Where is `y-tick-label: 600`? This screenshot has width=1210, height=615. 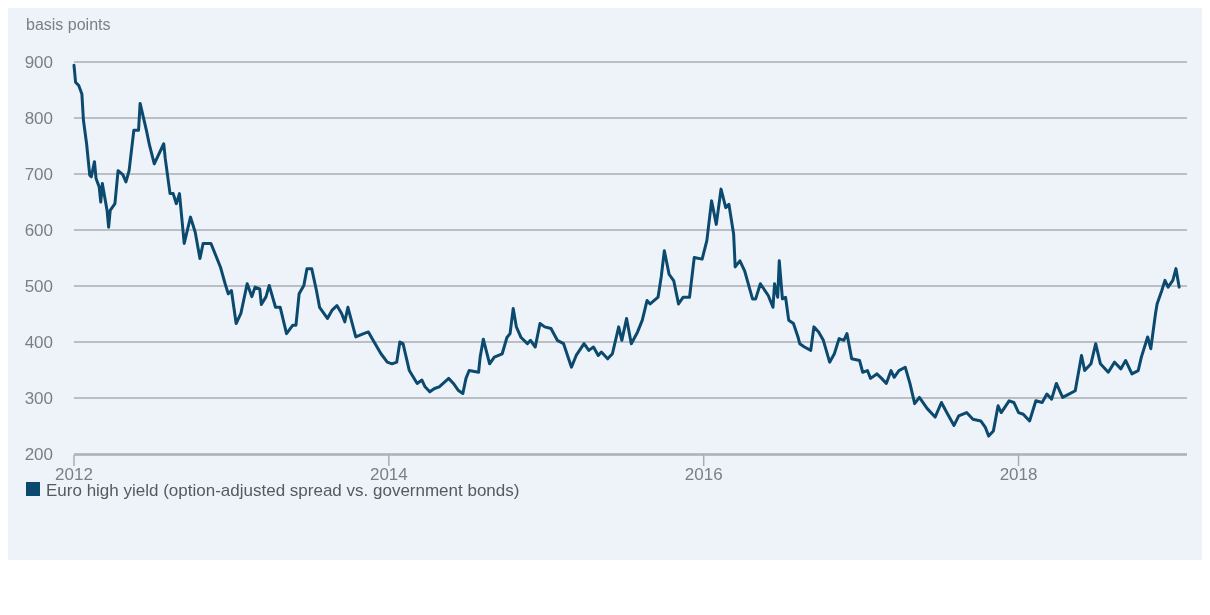
y-tick-label: 600 is located at coordinates (38, 230).